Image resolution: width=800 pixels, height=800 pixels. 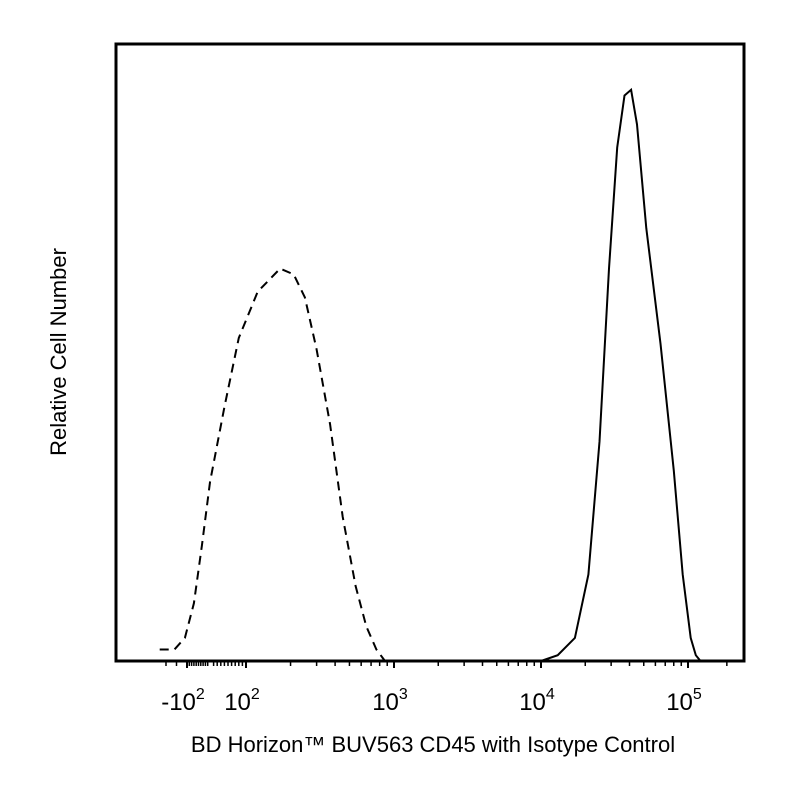 I want to click on x-tick-label: -102, so click(x=183, y=701).